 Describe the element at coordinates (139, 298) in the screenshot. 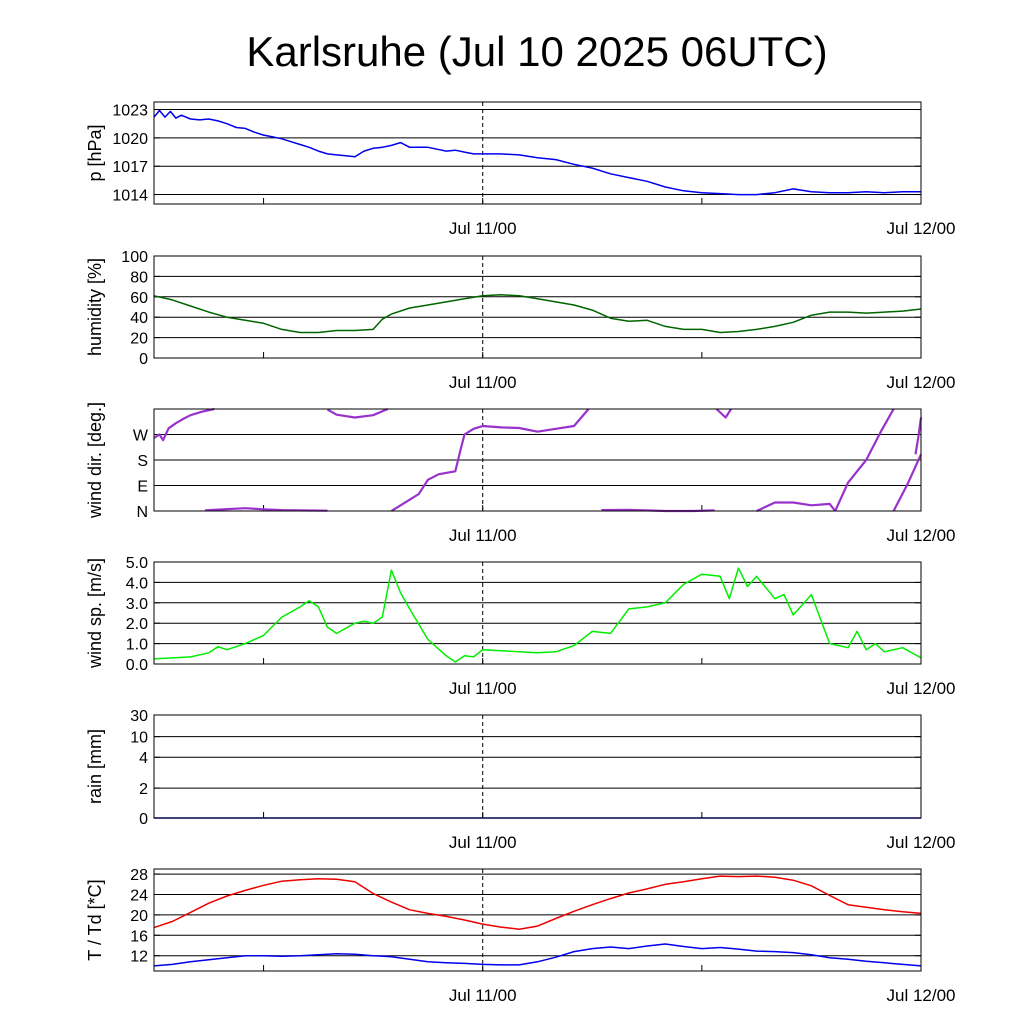

I see `ytick-label: 60` at that location.